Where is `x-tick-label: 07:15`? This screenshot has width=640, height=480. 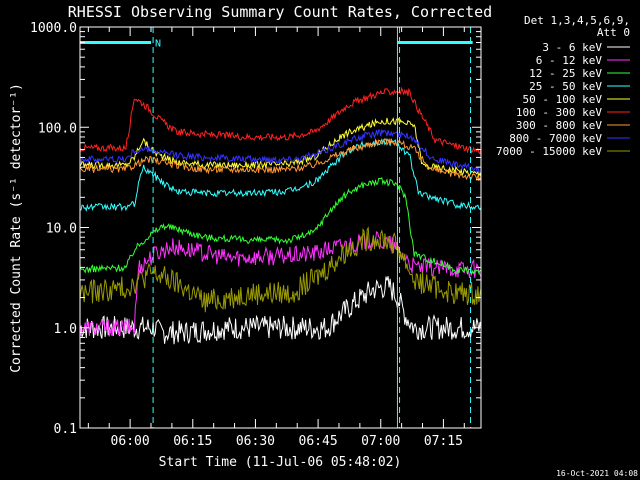
x-tick-label: 07:15 is located at coordinates (443, 441).